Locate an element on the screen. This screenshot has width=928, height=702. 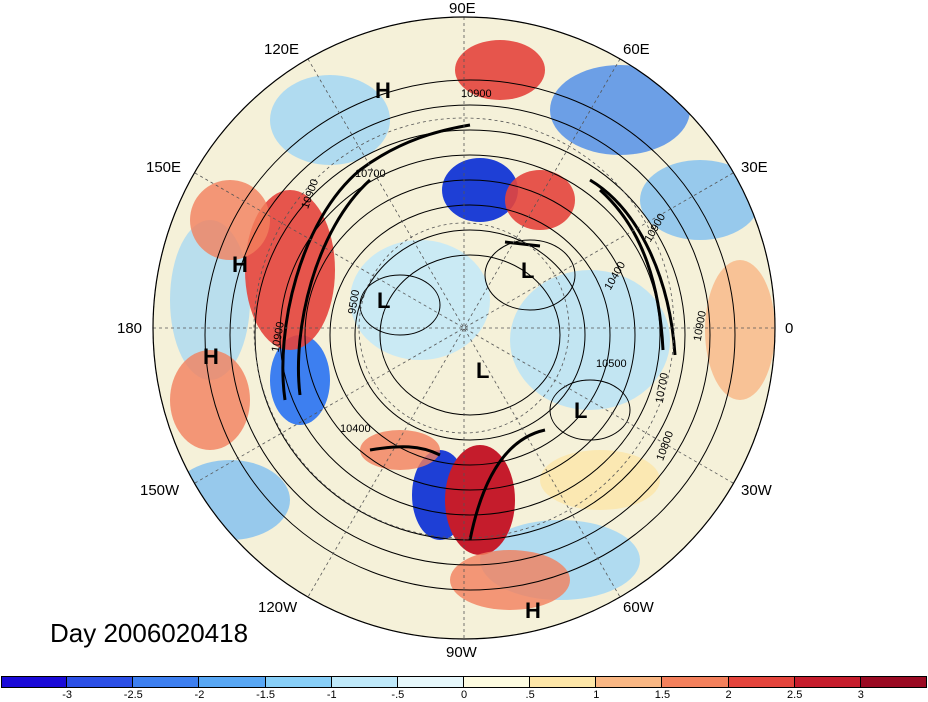
plot-title: Day 2006020418 is located at coordinates (149, 633).